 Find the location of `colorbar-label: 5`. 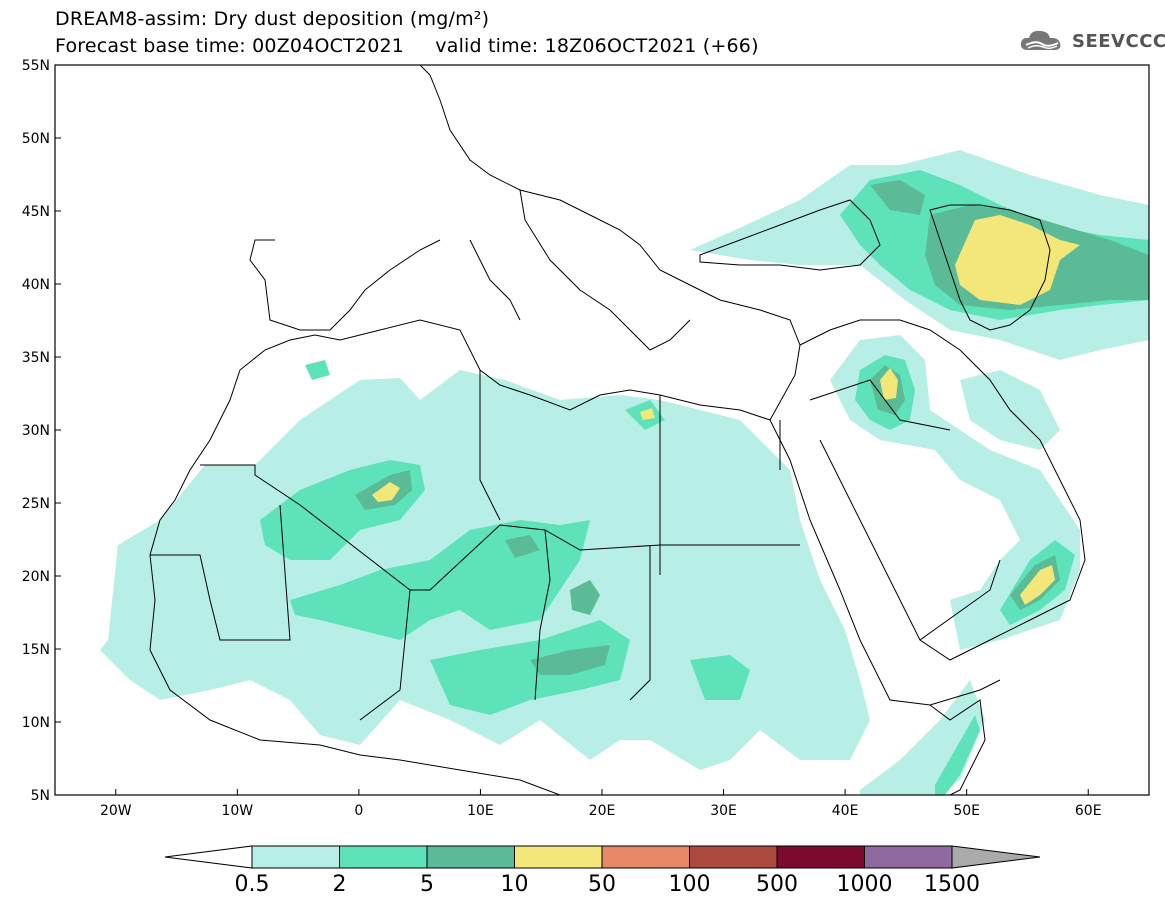

colorbar-label: 5 is located at coordinates (427, 884).